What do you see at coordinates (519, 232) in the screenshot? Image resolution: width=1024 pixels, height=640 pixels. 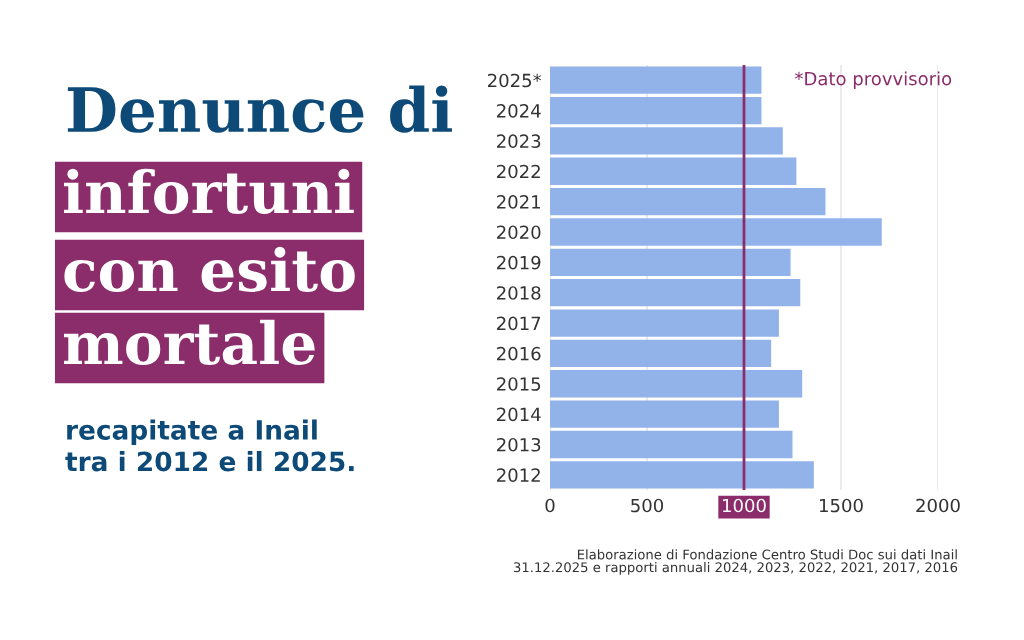 I see `y-tick-label: 2020` at bounding box center [519, 232].